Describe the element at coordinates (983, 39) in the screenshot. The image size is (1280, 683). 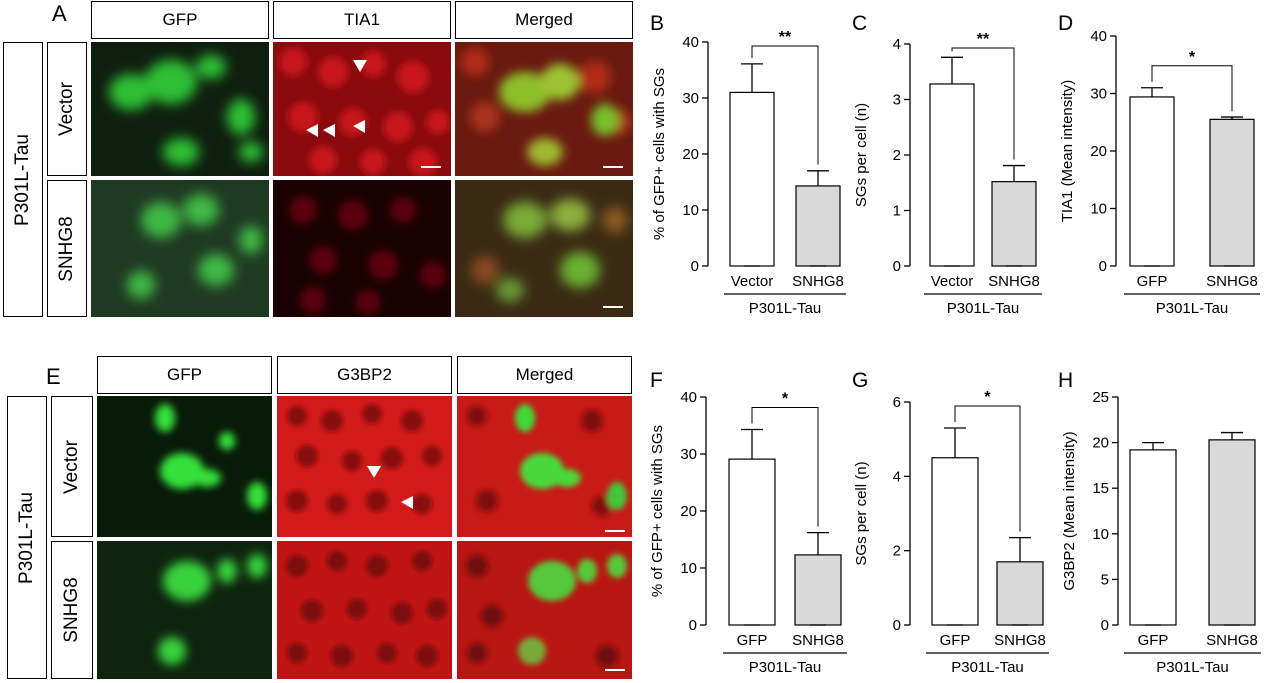
I see `significance-label-c: **` at that location.